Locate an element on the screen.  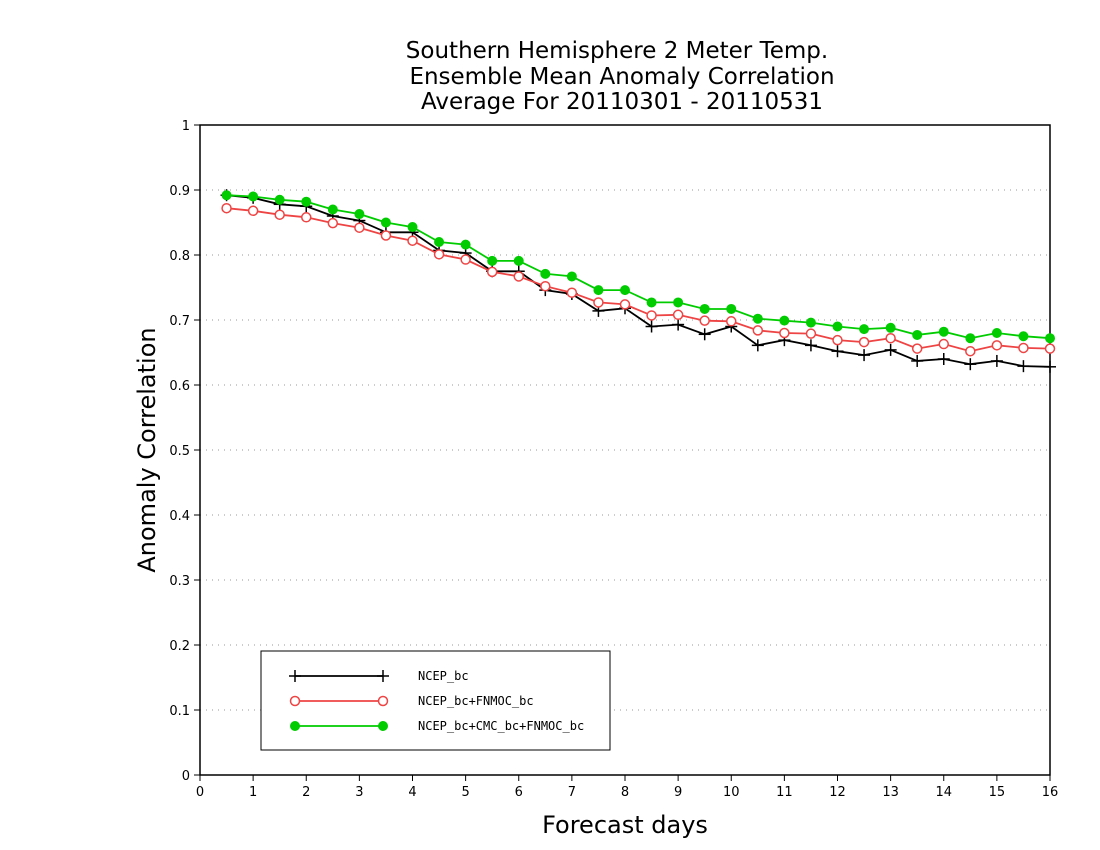
x-tick-label: 14 is located at coordinates (943, 792).